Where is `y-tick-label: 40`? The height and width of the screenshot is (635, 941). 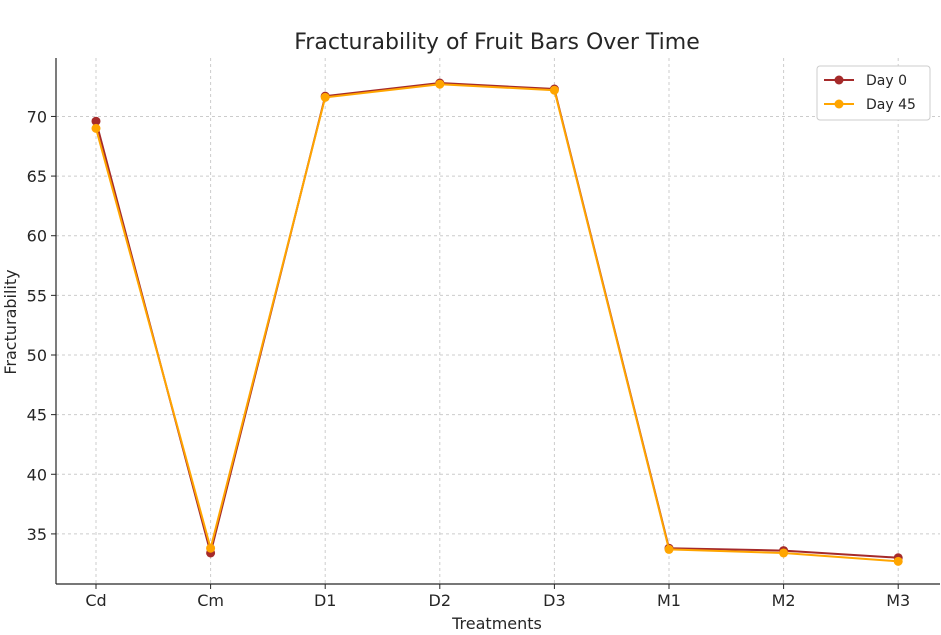
y-tick-label: 40 is located at coordinates (37, 474).